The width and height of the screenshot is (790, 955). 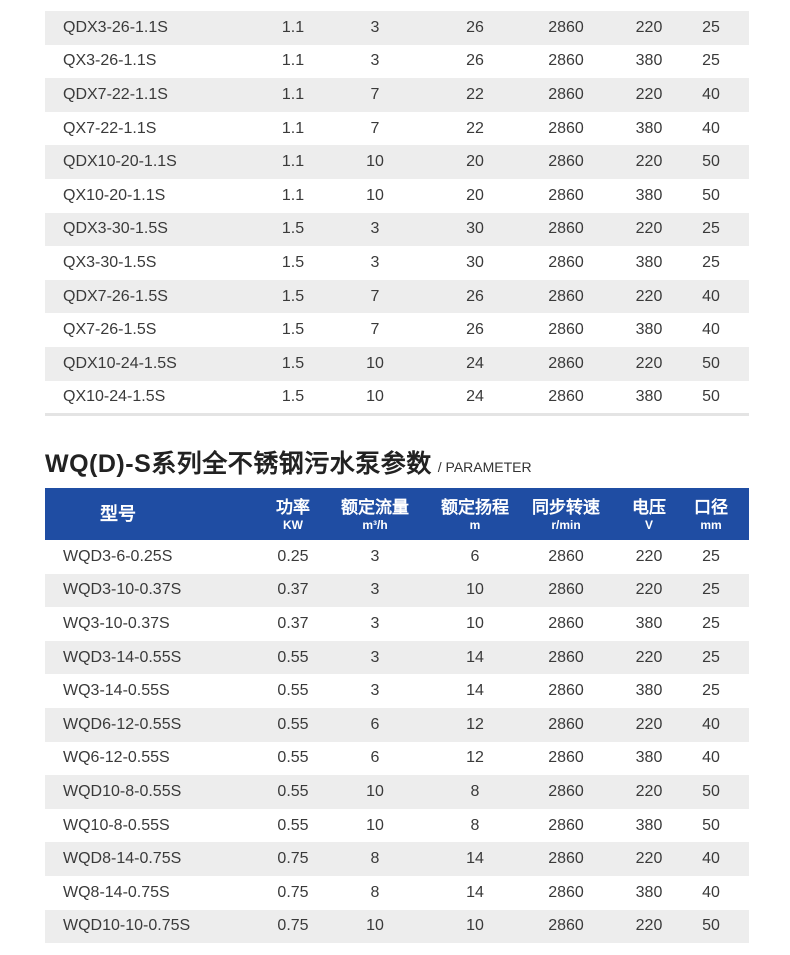 What do you see at coordinates (114, 195) in the screenshot?
I see `cell-model: QX10-20-1.1S` at bounding box center [114, 195].